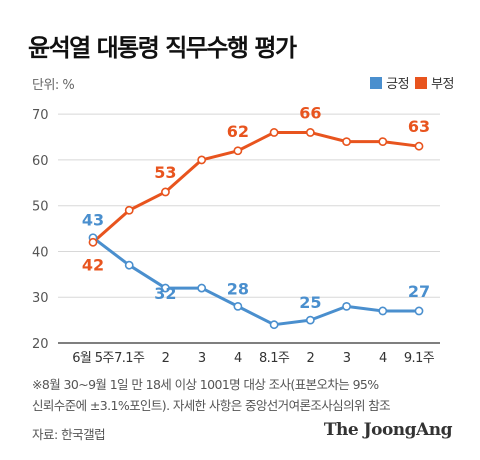  Describe the element at coordinates (249, 354) in the screenshot. I see `x-axis: 6월 5주 7.1주 2 3 4 8.1주 2 3 4 9.1주` at that location.